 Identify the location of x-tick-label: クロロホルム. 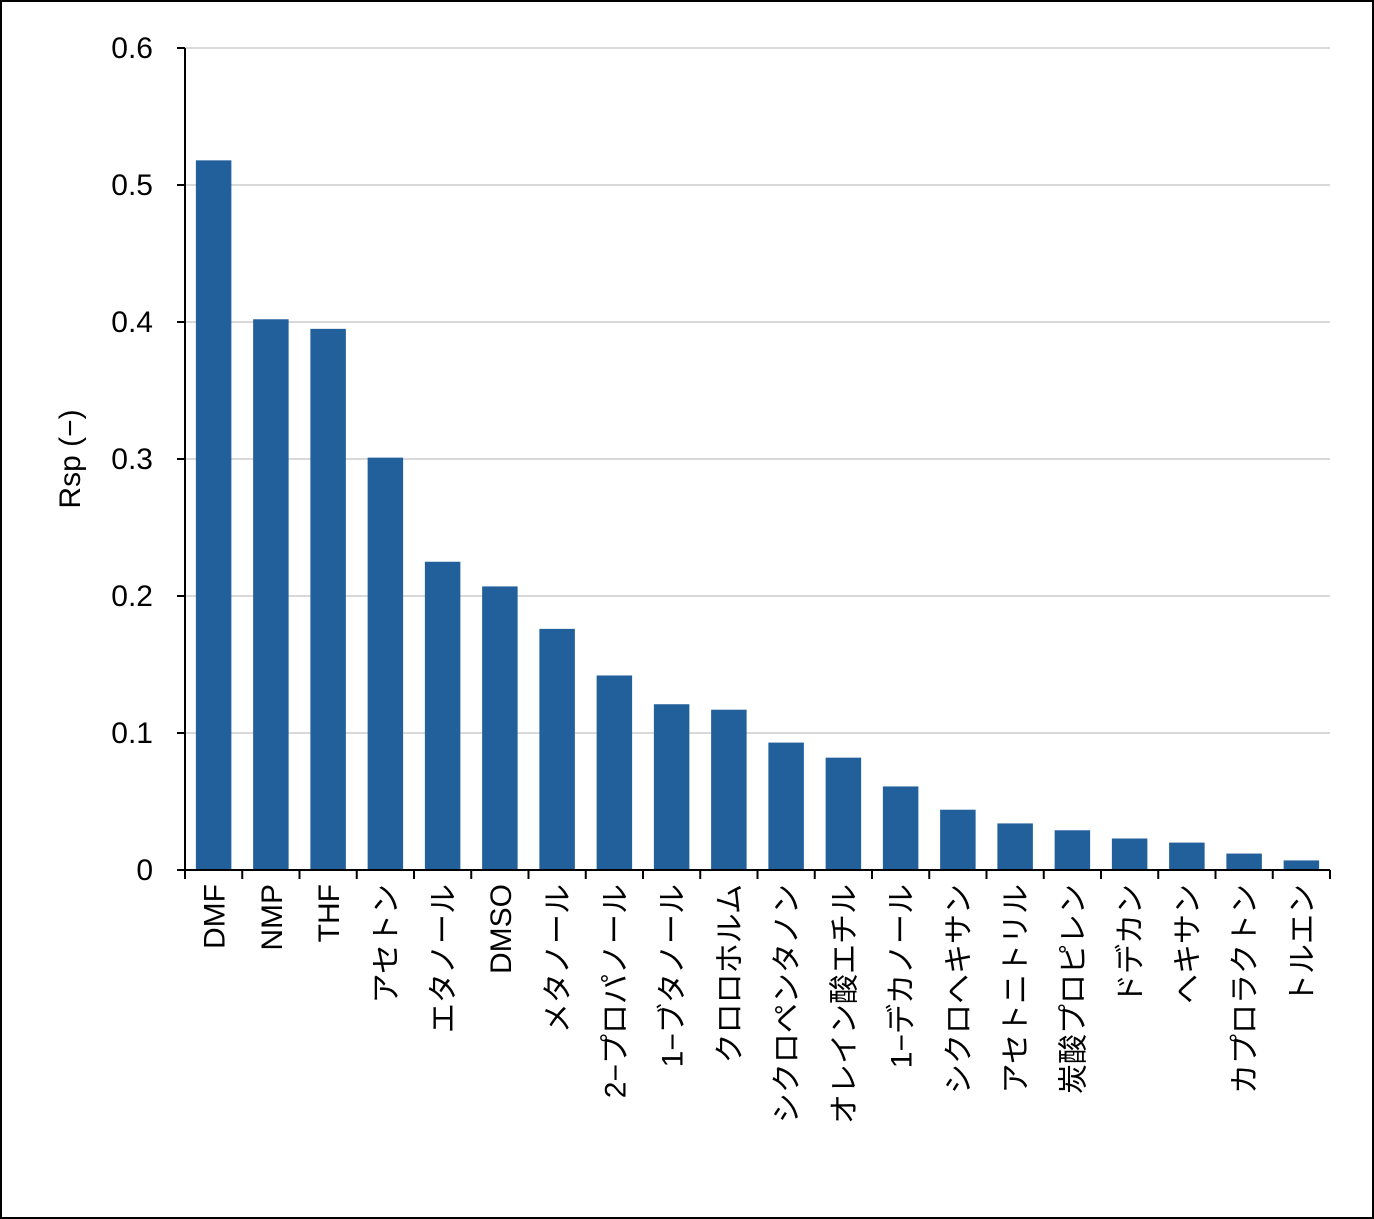
(730, 973).